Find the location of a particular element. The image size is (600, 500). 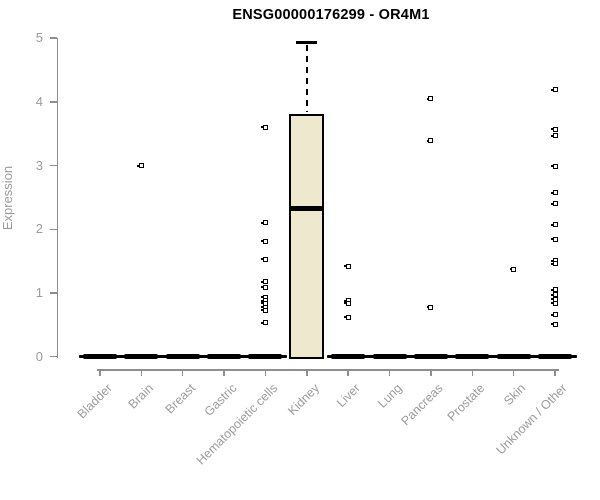

zero-median-bar-pancreas is located at coordinates (430, 357).